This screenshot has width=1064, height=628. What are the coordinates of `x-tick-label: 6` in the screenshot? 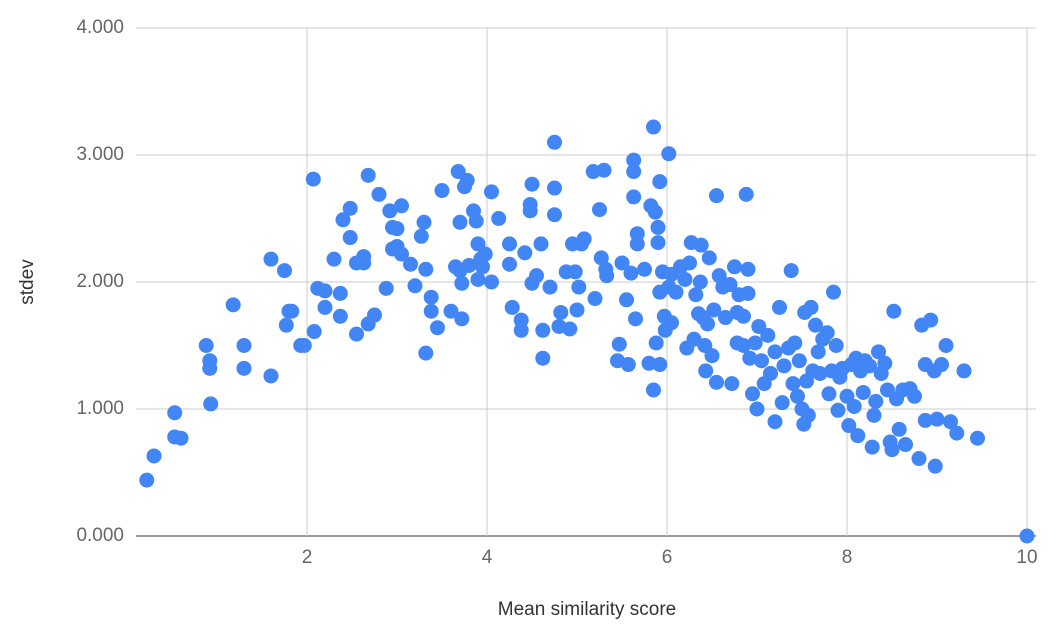 It's located at (667, 557).